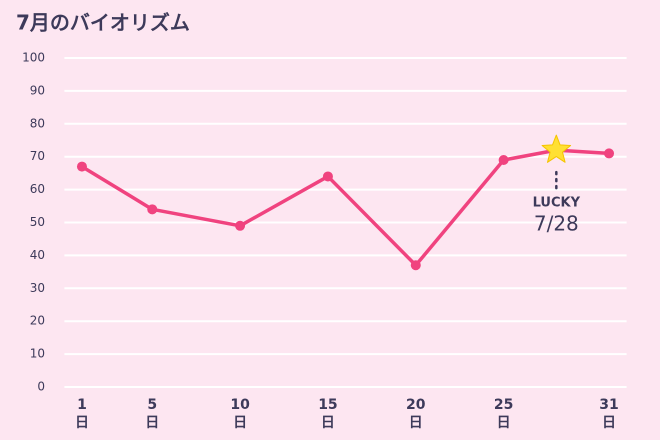  What do you see at coordinates (37, 222) in the screenshot?
I see `y-tick-label: 50` at bounding box center [37, 222].